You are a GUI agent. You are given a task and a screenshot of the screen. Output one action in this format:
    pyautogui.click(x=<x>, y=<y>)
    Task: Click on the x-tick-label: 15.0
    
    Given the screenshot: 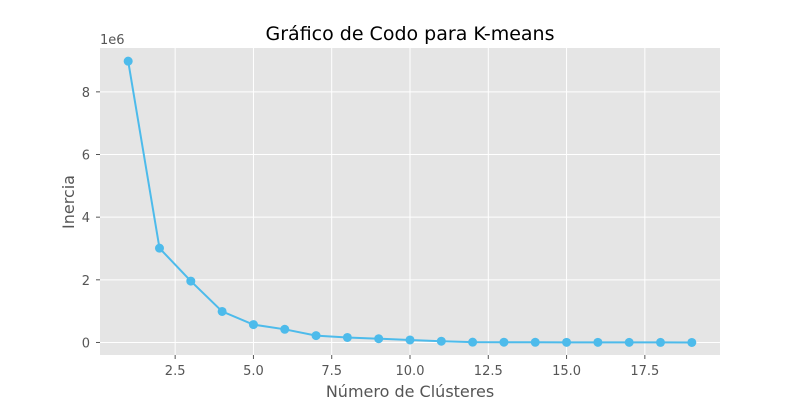 What is the action you would take?
    pyautogui.click(x=566, y=371)
    